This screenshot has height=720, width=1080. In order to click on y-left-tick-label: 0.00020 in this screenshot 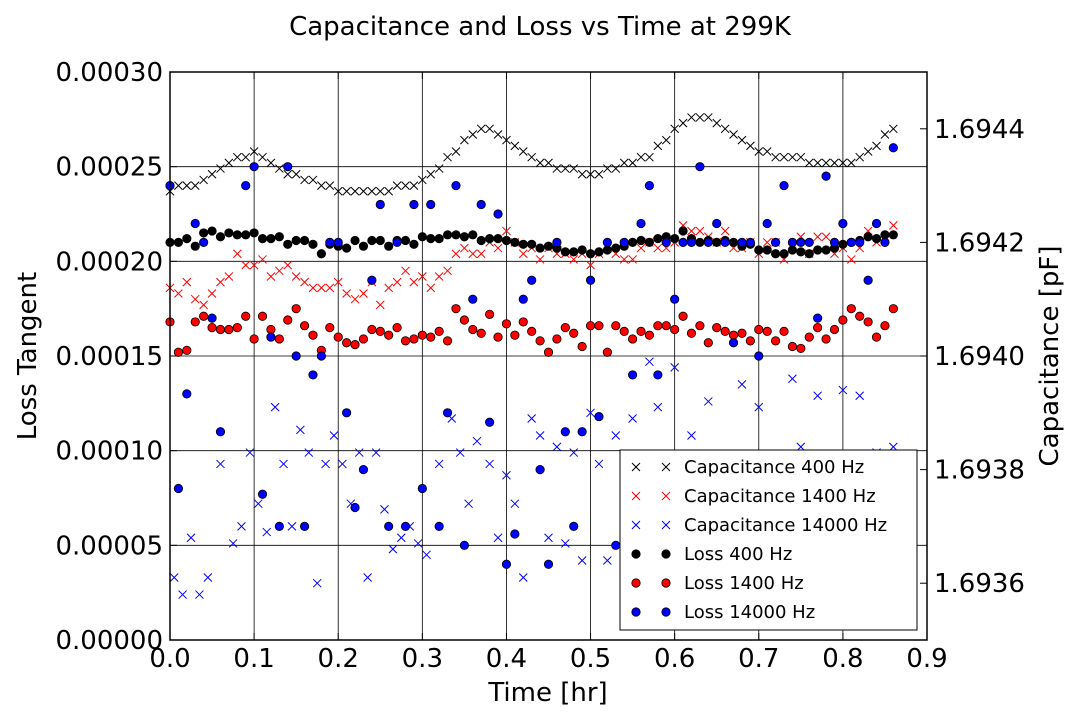, I will do `click(109, 262)`.